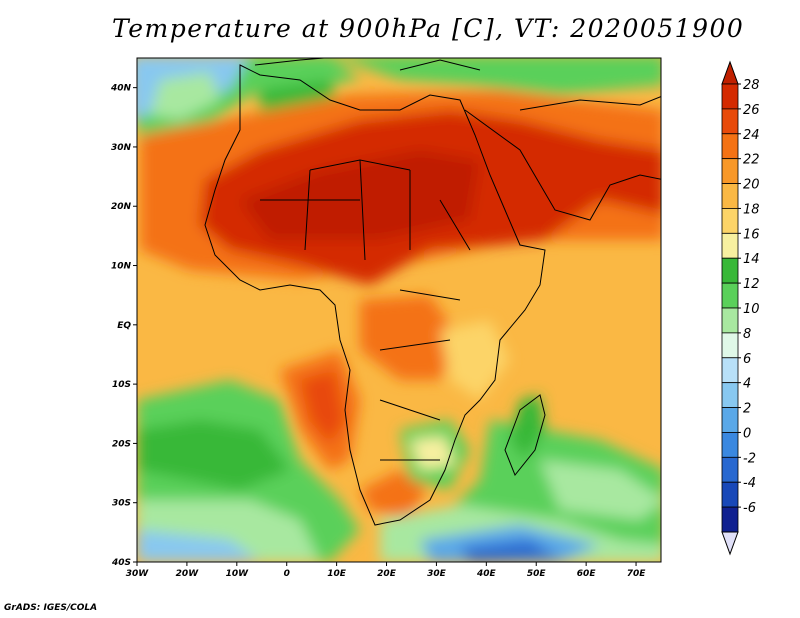  I want to click on lon-tick-label: 60E, so click(587, 574).